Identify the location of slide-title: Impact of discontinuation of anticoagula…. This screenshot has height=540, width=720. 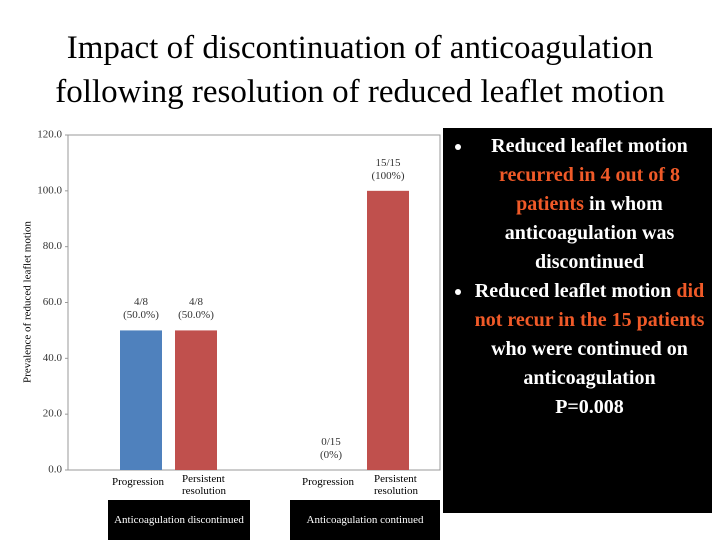
(360, 70).